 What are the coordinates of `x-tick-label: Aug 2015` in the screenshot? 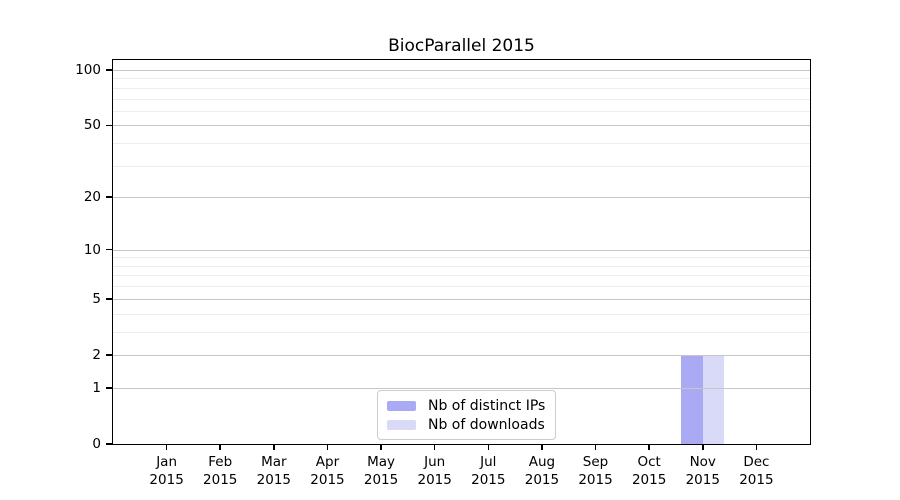 It's located at (542, 471).